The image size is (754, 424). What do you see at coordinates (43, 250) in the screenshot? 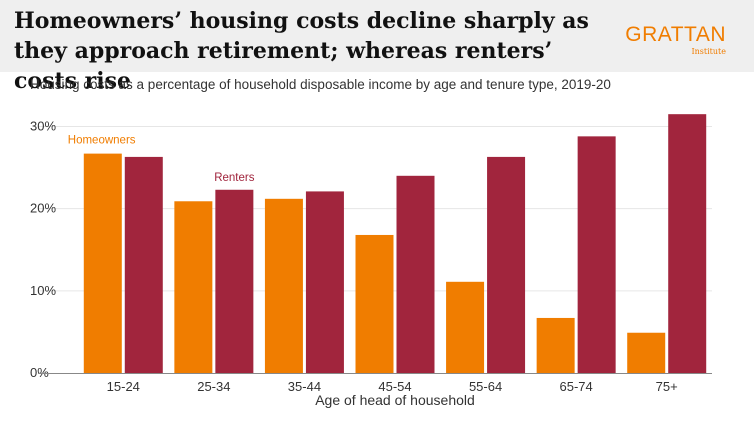
I see `y-axis-ticks: 0% 10% 20% 30%` at bounding box center [43, 250].